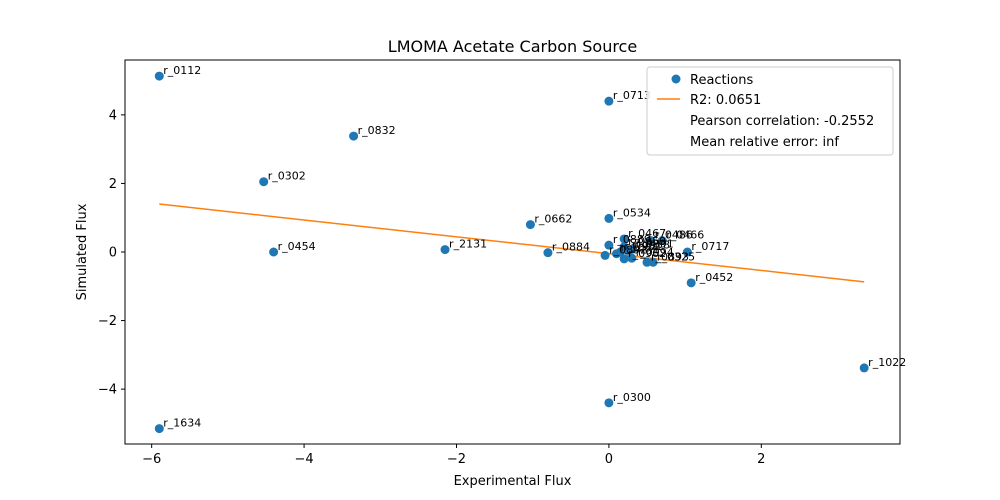 The width and height of the screenshot is (1000, 500). I want to click on point-label-r_0452: r_0452, so click(714, 277).